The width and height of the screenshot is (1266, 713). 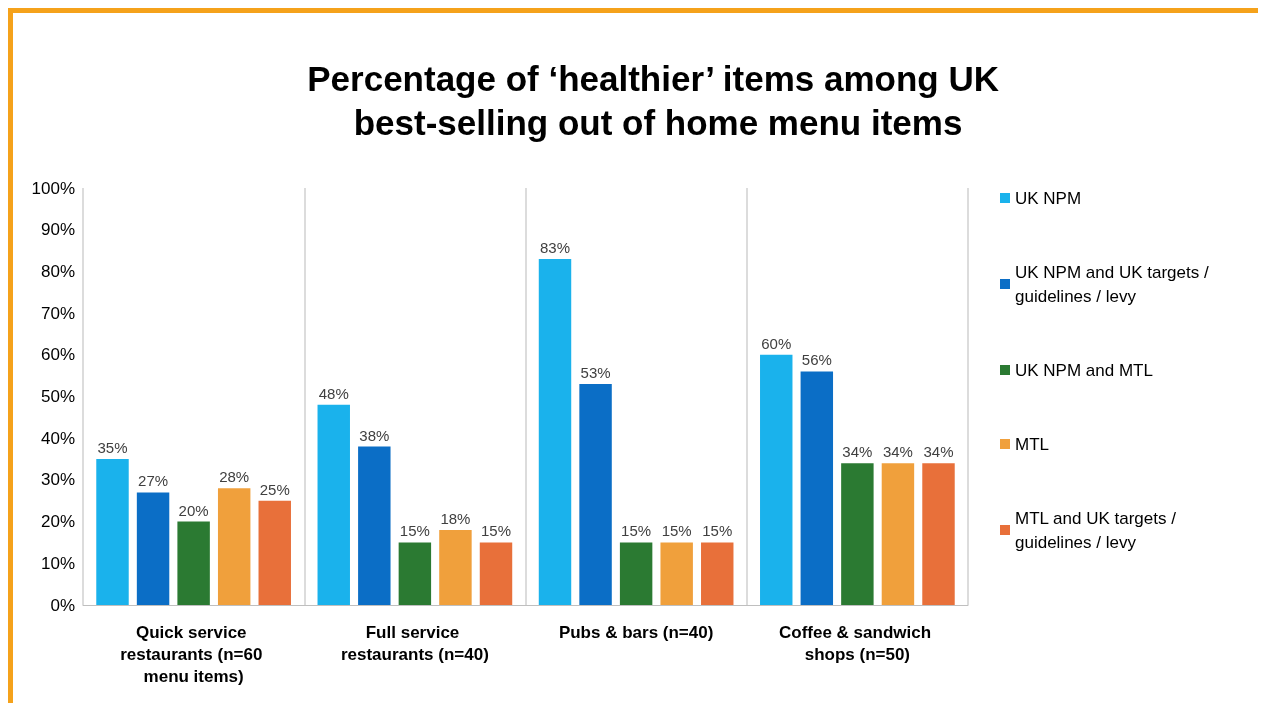 I want to click on y-tick-label: 80%, so click(x=57, y=271).